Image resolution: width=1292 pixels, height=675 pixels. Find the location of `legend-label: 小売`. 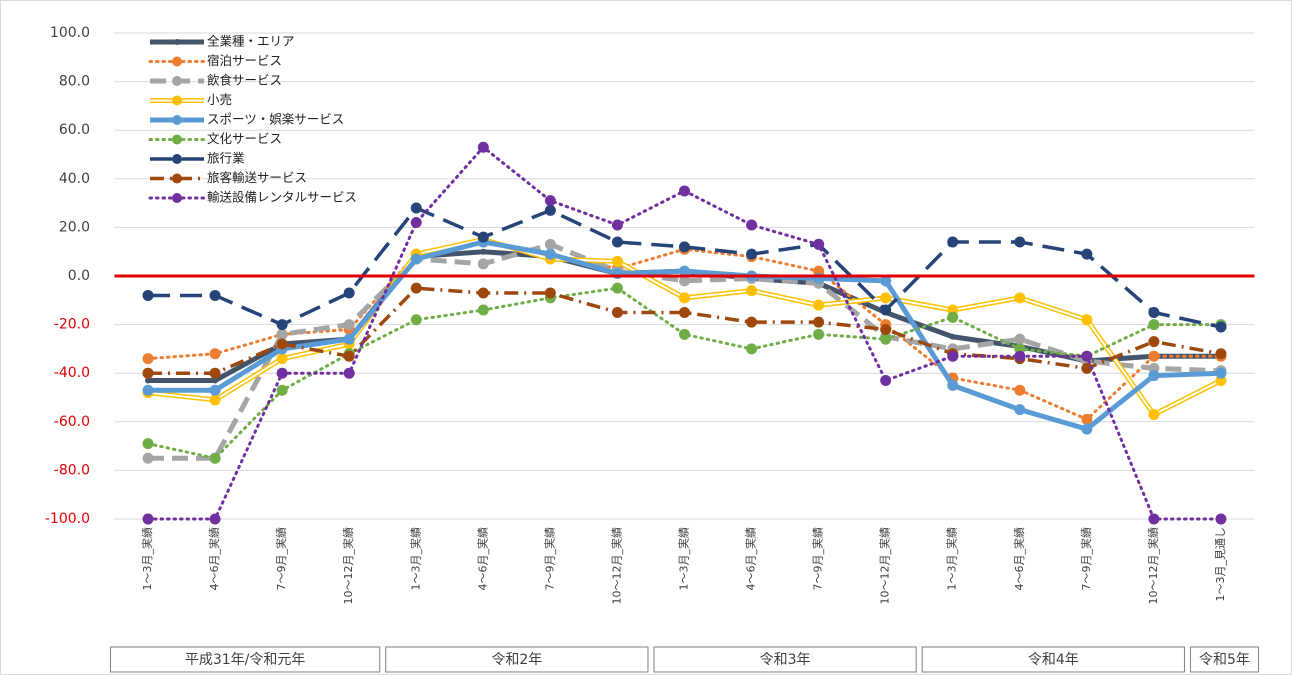

legend-label: 小売 is located at coordinates (219, 99).